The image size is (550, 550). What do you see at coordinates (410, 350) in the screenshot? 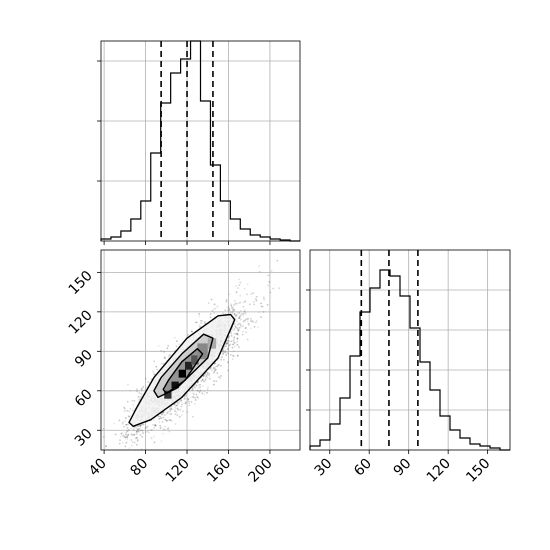
I see `right-frame` at bounding box center [410, 350].